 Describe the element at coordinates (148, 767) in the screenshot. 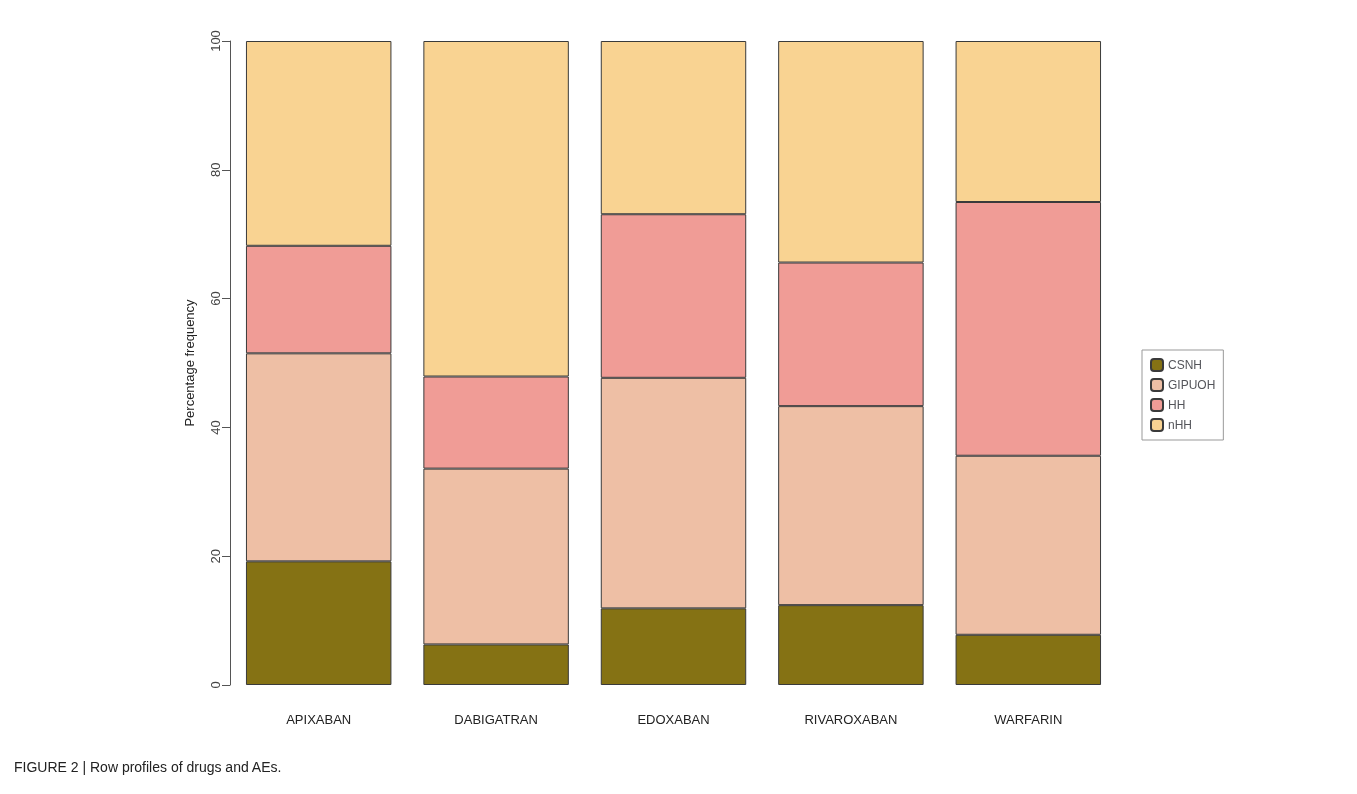

I see `caption: FIGURE 2 | Row profiles of drugs and AEs.` at that location.